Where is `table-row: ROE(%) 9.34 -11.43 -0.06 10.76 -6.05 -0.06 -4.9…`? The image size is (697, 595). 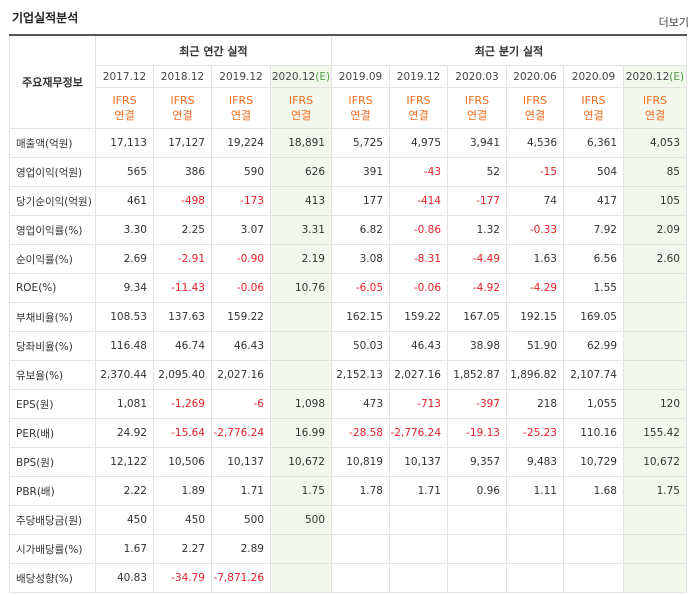 table-row: ROE(%) 9.34 -11.43 -0.06 10.76 -6.05 -0.06 -4.9… is located at coordinates (348, 288).